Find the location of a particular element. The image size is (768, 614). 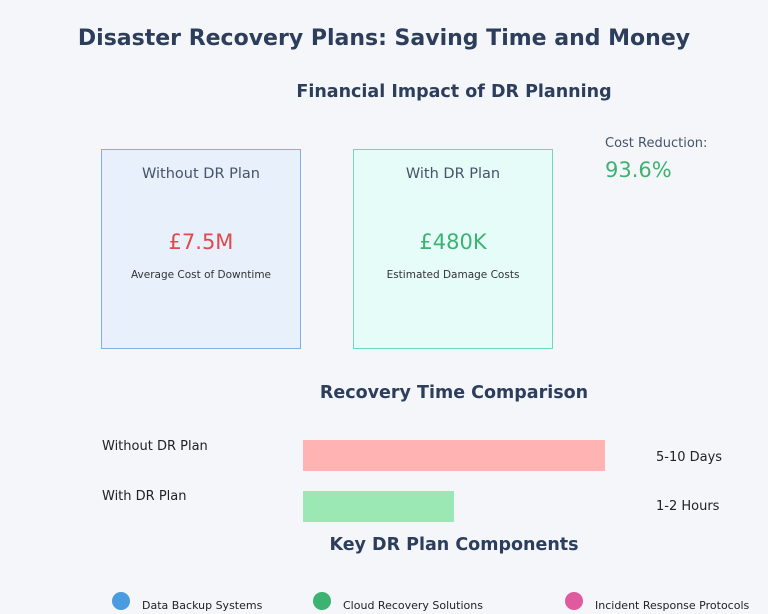

component-label: Cloud Recovery Solutions is located at coordinates (413, 605).